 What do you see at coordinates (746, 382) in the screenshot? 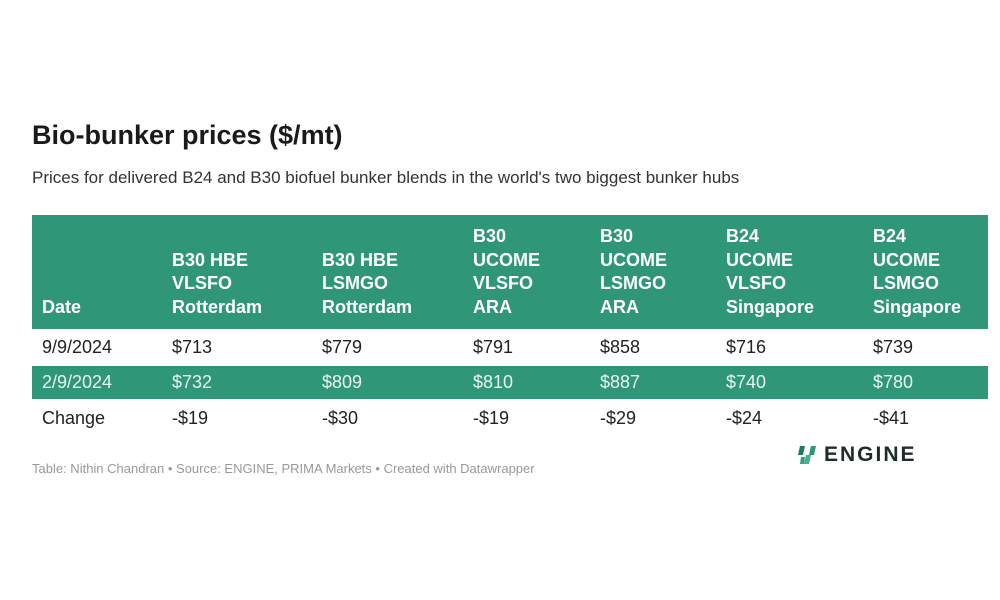
I see `table-cell: $740` at bounding box center [746, 382].